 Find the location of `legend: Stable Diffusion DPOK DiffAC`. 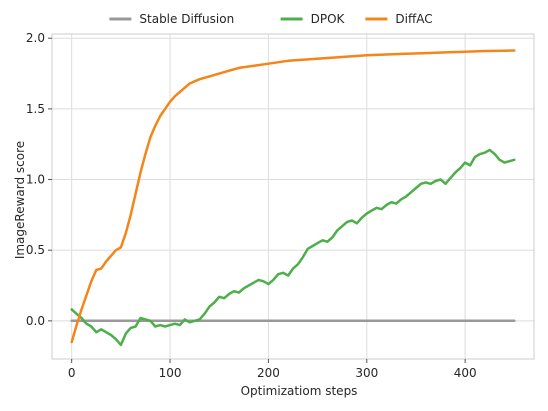

legend: Stable Diffusion DPOK DiffAC is located at coordinates (271, 19).